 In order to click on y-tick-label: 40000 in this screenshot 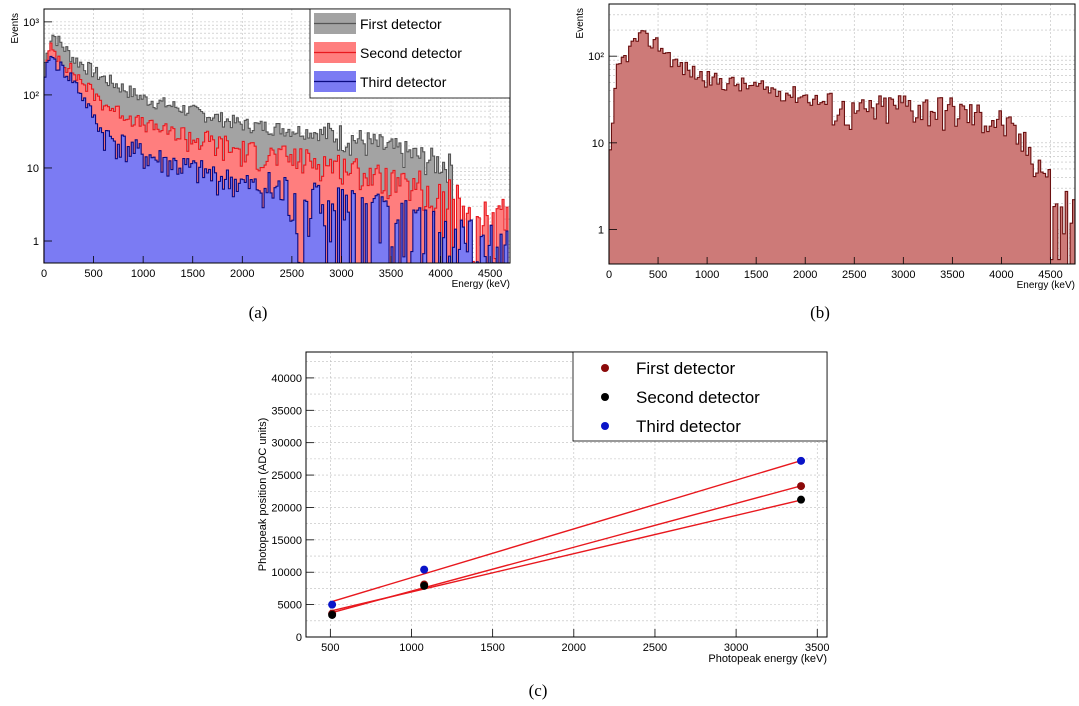, I will do `click(286, 379)`.